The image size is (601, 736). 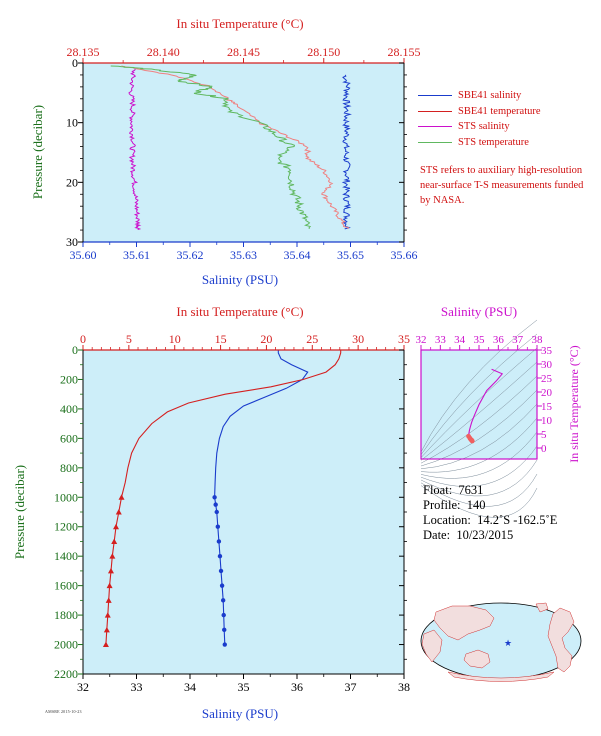 What do you see at coordinates (63, 711) in the screenshot?
I see `footer-text: AMSRE 2015-10-23` at bounding box center [63, 711].